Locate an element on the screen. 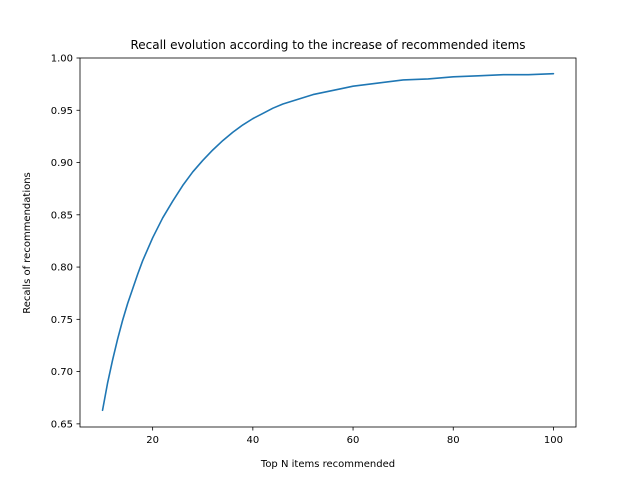 Image resolution: width=640 pixels, height=480 pixels. y-tick-label: 0.95 is located at coordinates (62, 111).